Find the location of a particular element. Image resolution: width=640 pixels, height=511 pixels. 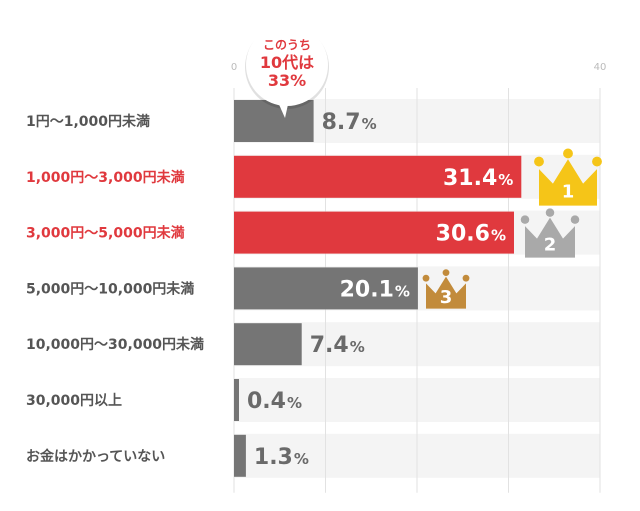

tick-label: 40 is located at coordinates (600, 67).